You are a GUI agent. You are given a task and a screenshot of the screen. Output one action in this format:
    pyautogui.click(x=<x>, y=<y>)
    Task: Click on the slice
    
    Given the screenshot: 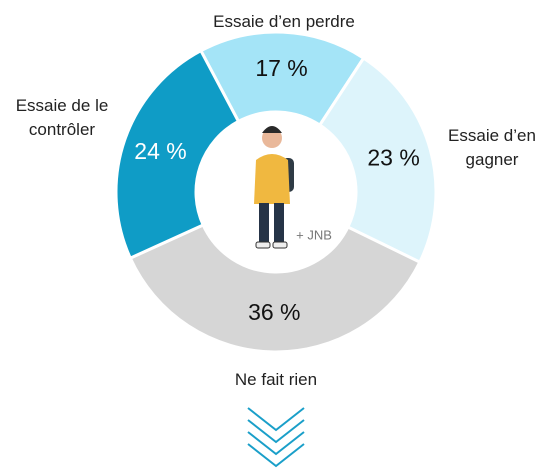 What is the action you would take?
    pyautogui.click(x=275, y=288)
    